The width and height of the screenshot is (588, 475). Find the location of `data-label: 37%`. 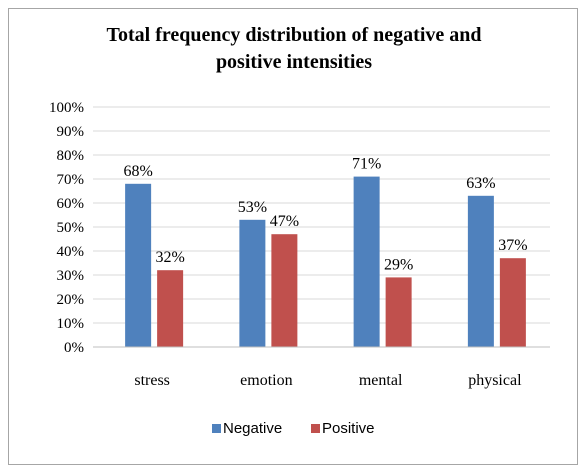

data-label: 37% is located at coordinates (512, 245).